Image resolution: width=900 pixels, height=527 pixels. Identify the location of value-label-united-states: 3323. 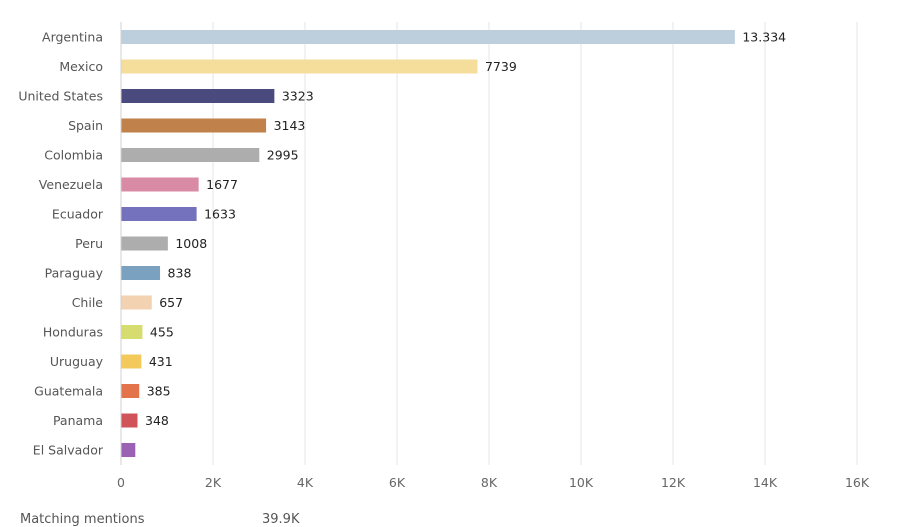
(298, 96).